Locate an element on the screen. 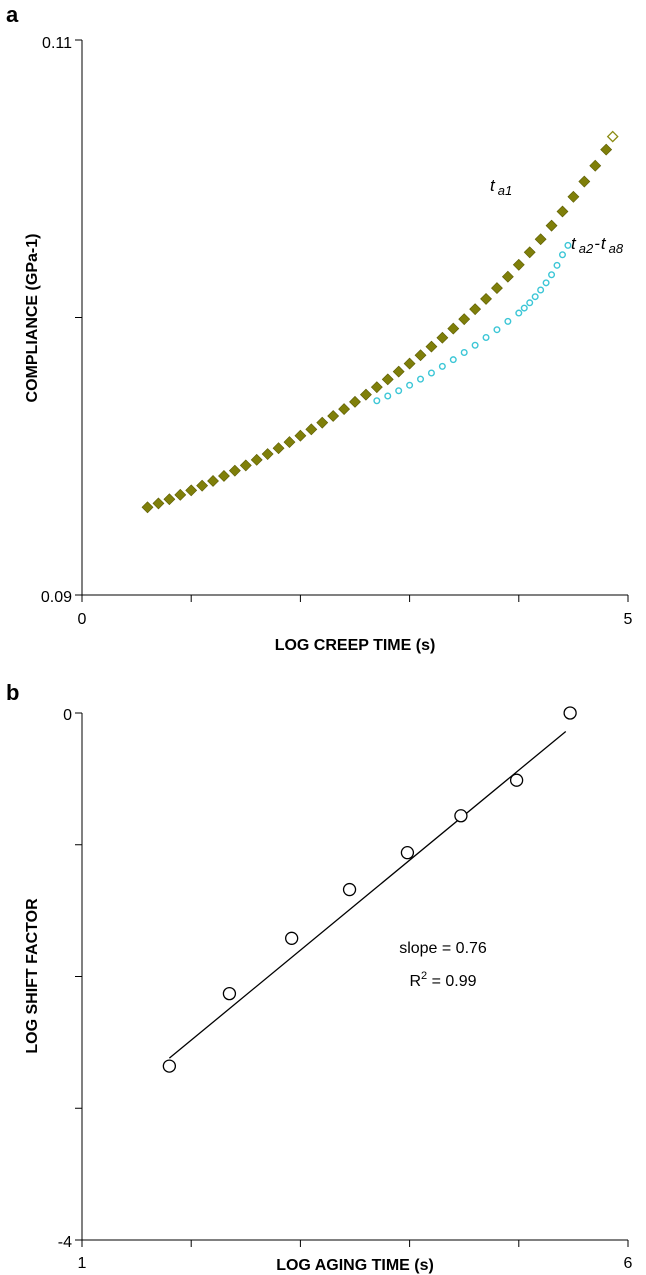 This screenshot has height=1275, width=646. x-tick-label-left: 1 is located at coordinates (82, 1263).